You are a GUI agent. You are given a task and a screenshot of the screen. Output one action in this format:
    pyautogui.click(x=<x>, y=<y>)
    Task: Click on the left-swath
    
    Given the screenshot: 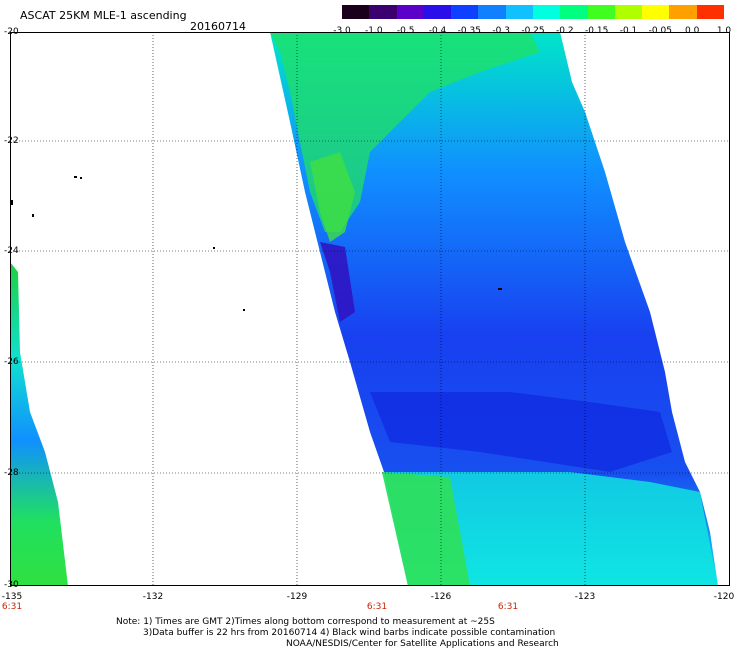 What is the action you would take?
    pyautogui.click(x=39, y=424)
    